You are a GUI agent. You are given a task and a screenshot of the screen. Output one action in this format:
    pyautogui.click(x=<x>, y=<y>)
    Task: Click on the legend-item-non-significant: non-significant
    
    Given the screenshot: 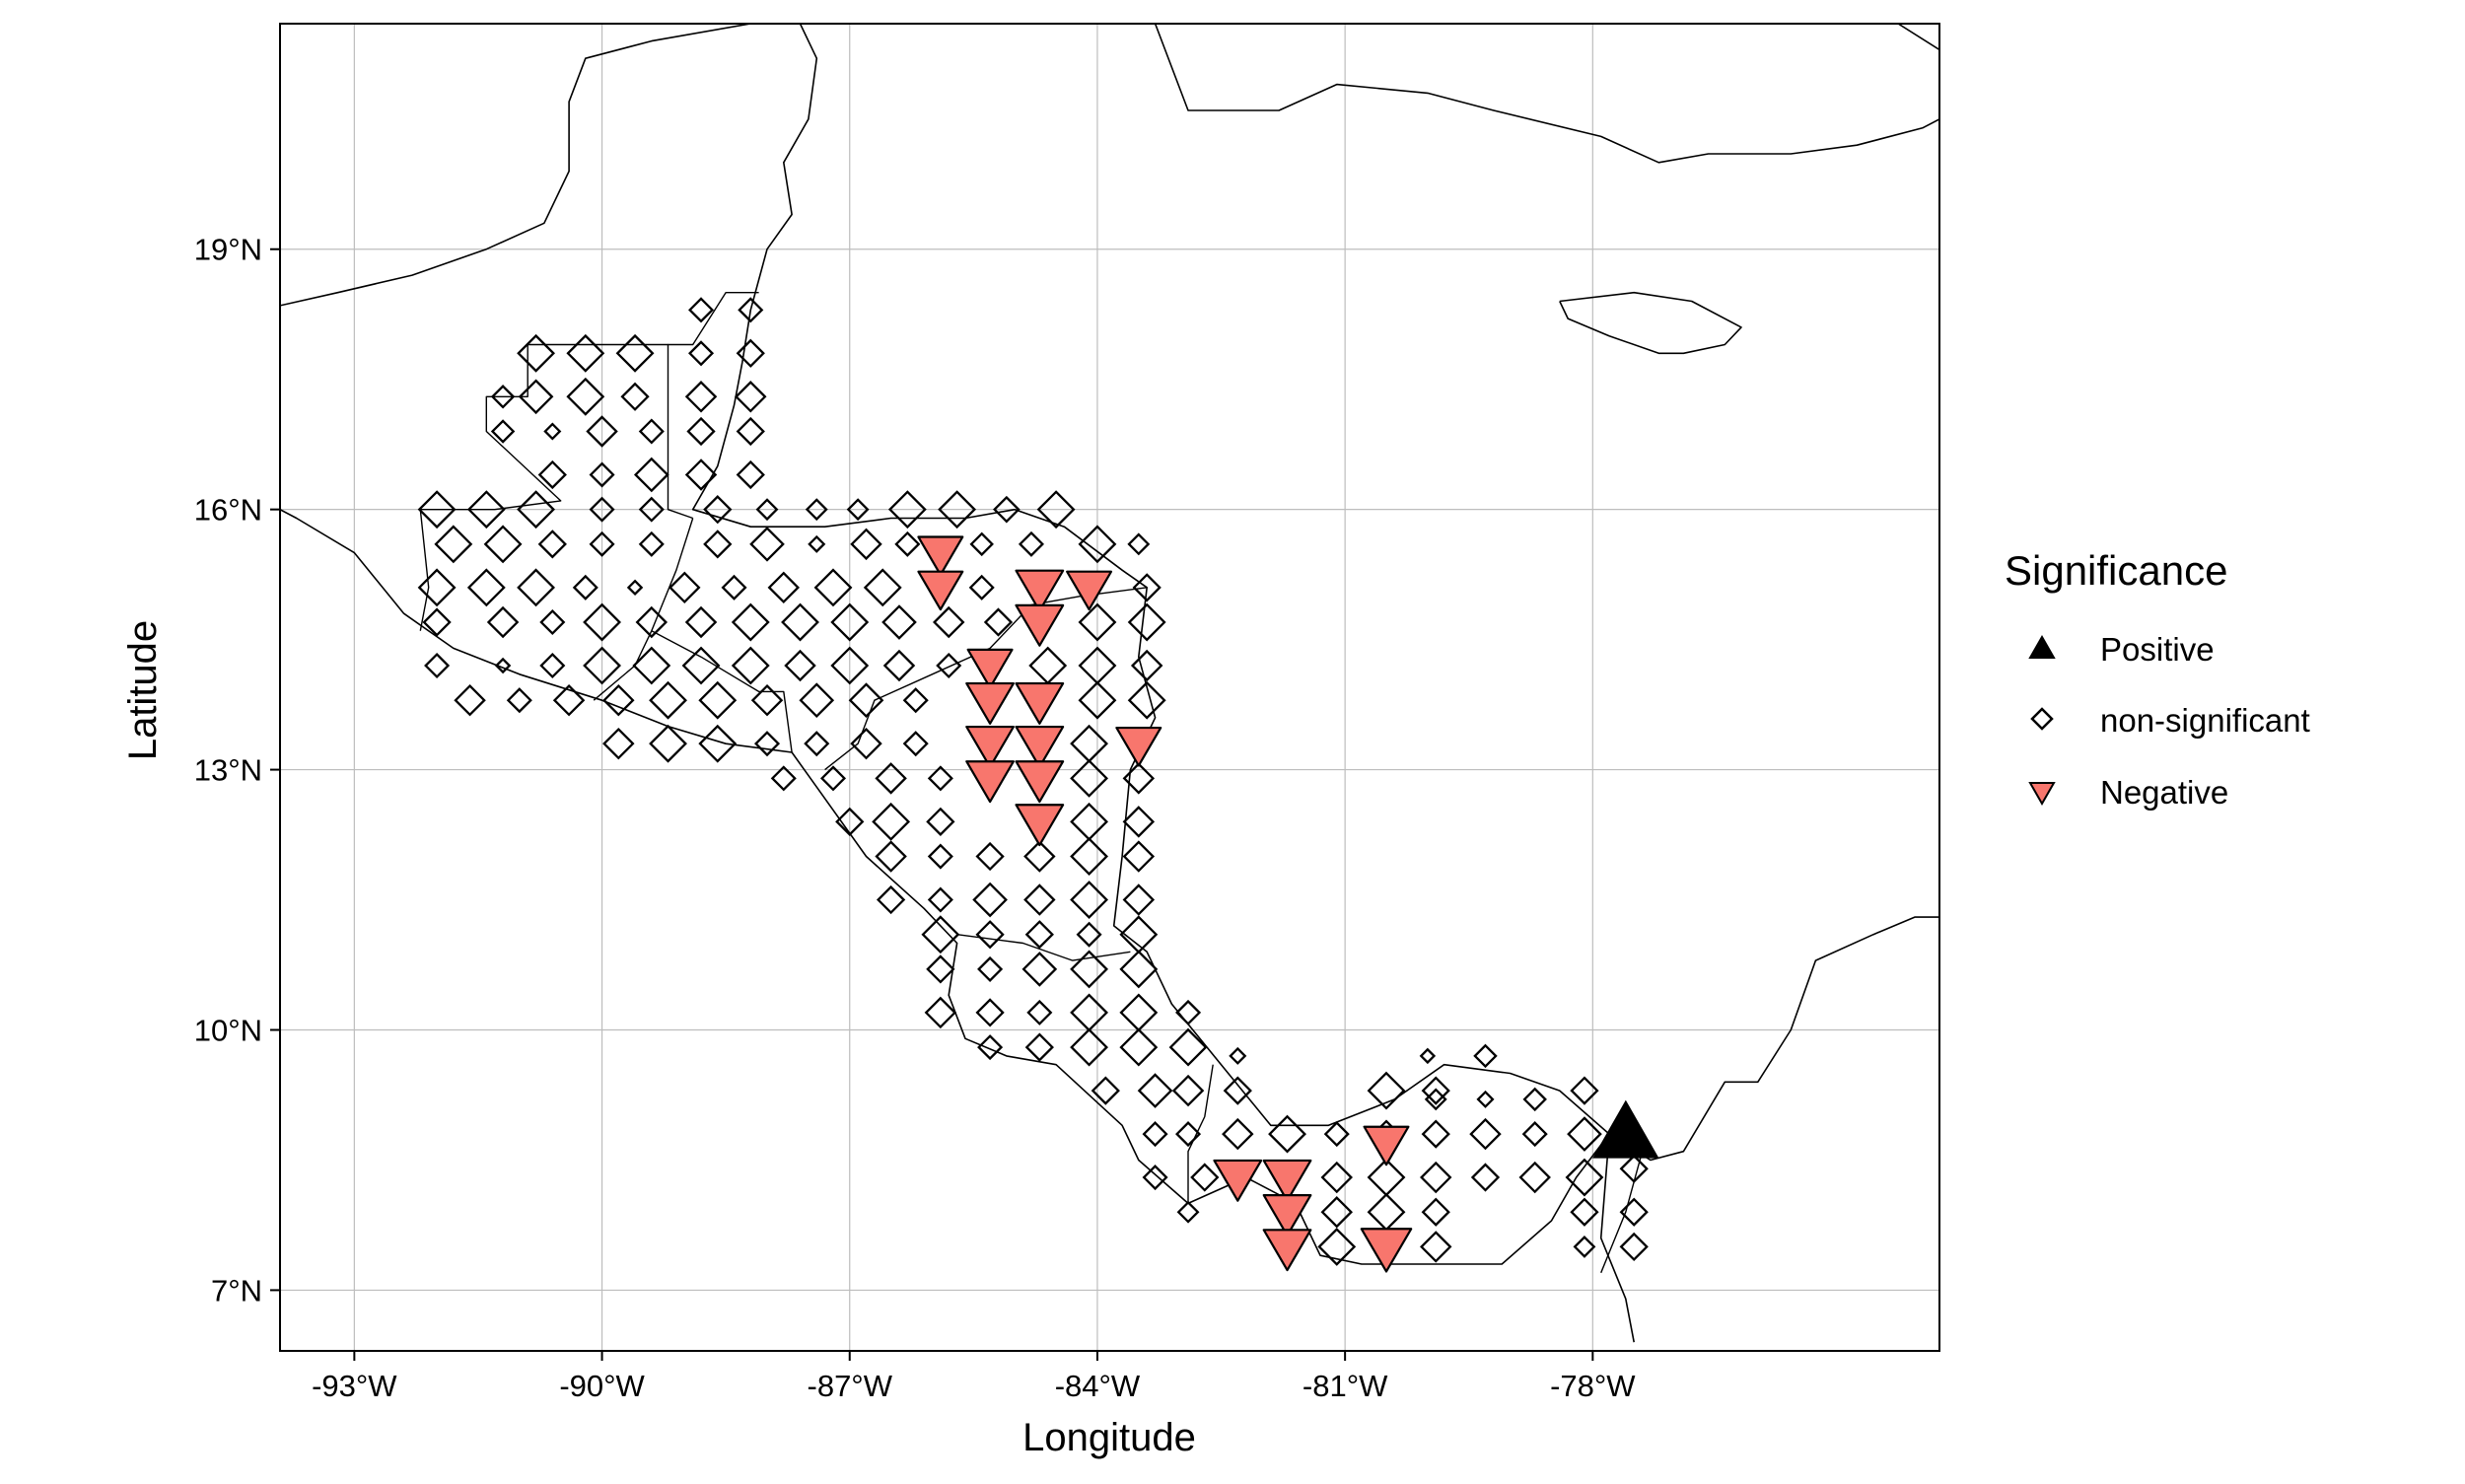 What is the action you would take?
    pyautogui.click(x=2170, y=720)
    